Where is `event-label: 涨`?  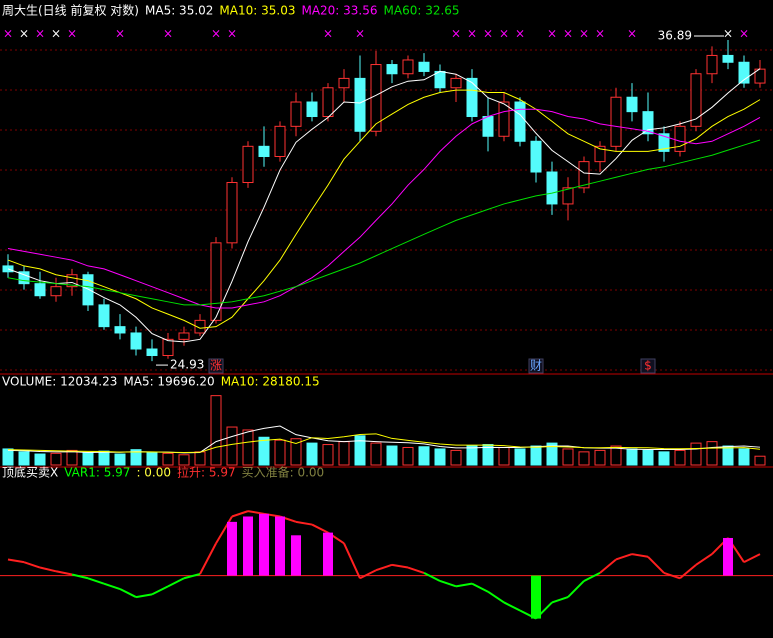
event-label: 涨 is located at coordinates (216, 365).